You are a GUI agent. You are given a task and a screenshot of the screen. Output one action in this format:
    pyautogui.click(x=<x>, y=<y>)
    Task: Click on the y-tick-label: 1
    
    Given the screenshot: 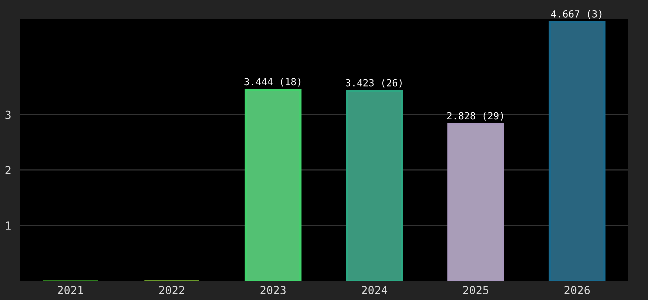 What is the action you would take?
    pyautogui.click(x=8, y=226)
    